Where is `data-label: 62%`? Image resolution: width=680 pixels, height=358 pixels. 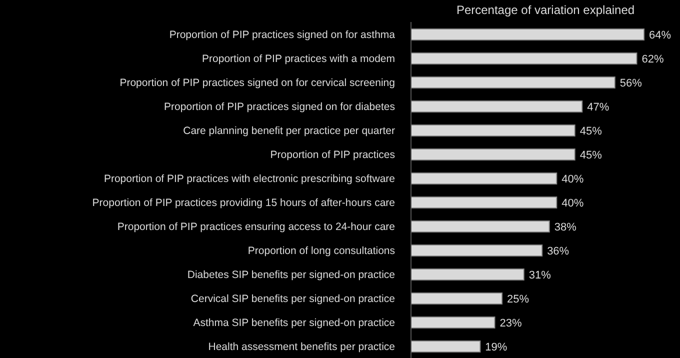 data-label: 62% is located at coordinates (653, 59).